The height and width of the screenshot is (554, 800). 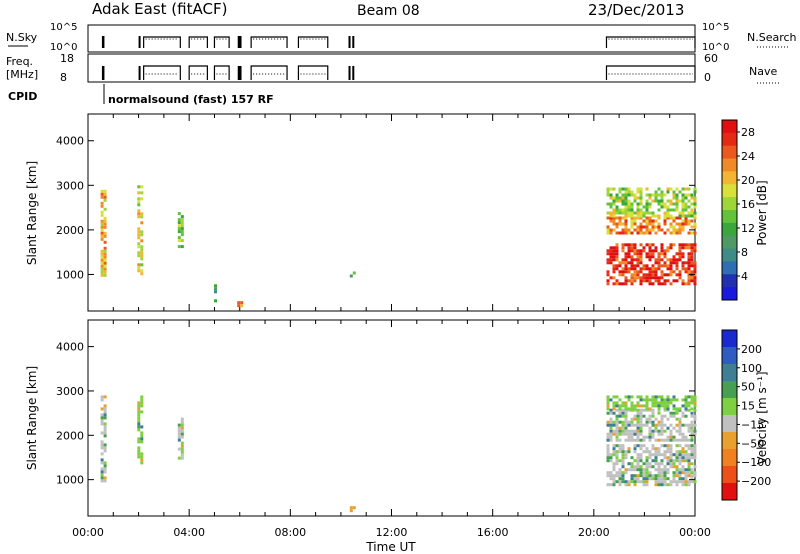 What do you see at coordinates (398, 72) in the screenshot?
I see `freq-marks` at bounding box center [398, 72].